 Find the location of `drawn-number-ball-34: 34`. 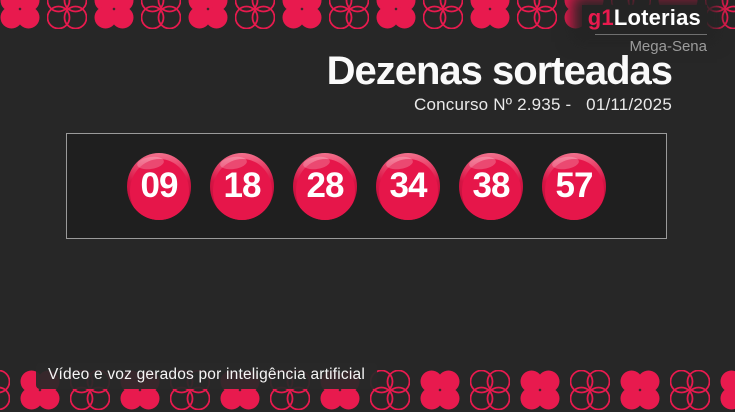

drawn-number-ball-34: 34 is located at coordinates (408, 186).